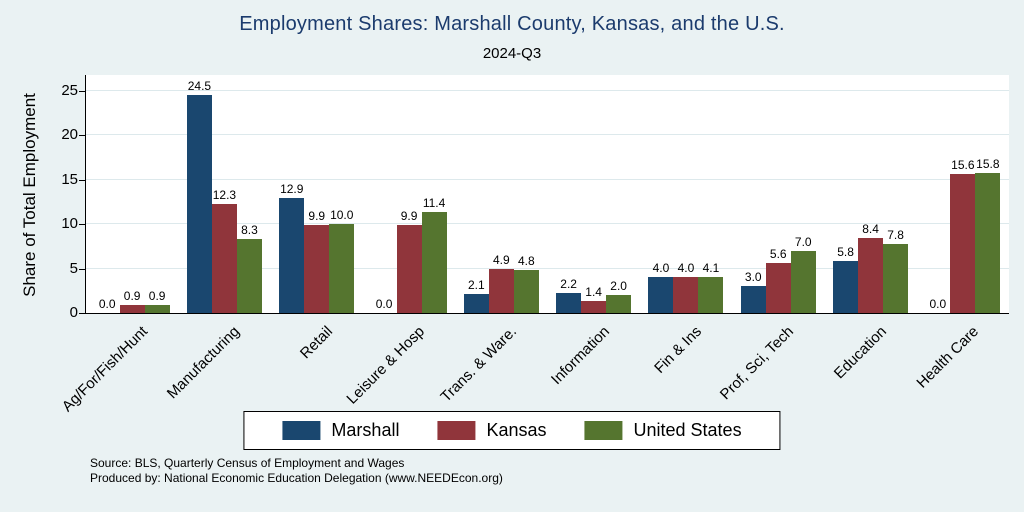 The height and width of the screenshot is (512, 1024). Describe the element at coordinates (711, 268) in the screenshot. I see `bar-value-label: 4.1` at that location.